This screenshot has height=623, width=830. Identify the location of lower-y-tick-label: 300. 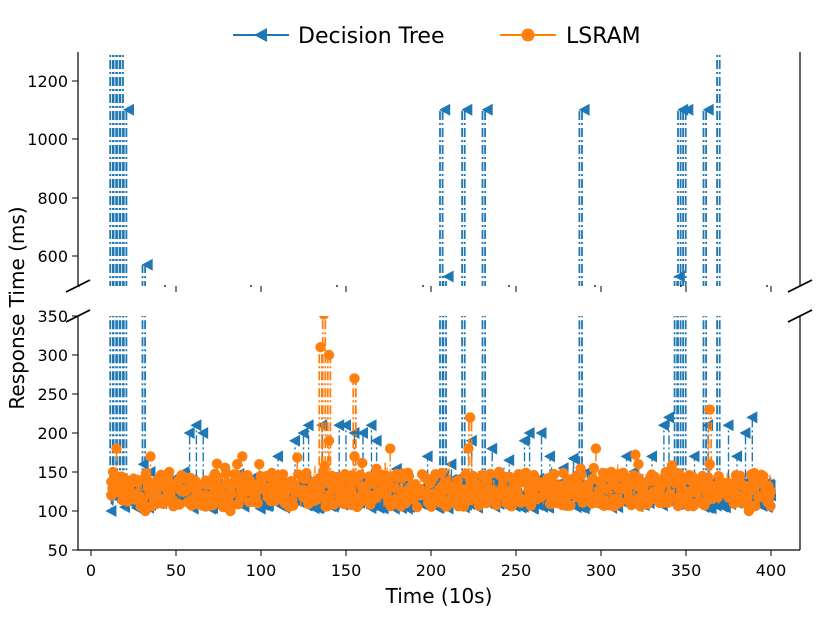
(52, 355).